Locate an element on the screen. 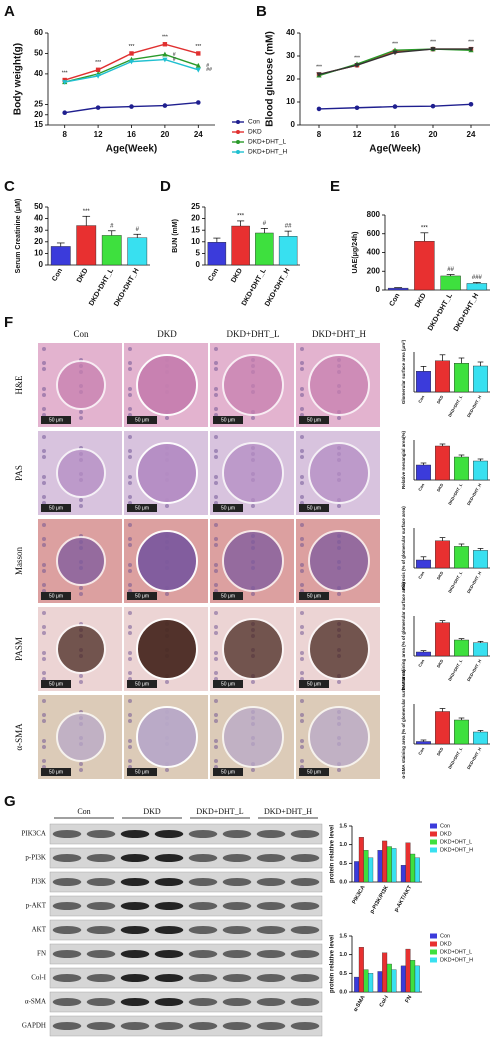 Image resolution: width=498 pixels, height=1044 pixels. x-tick-label: FN is located at coordinates (408, 999).